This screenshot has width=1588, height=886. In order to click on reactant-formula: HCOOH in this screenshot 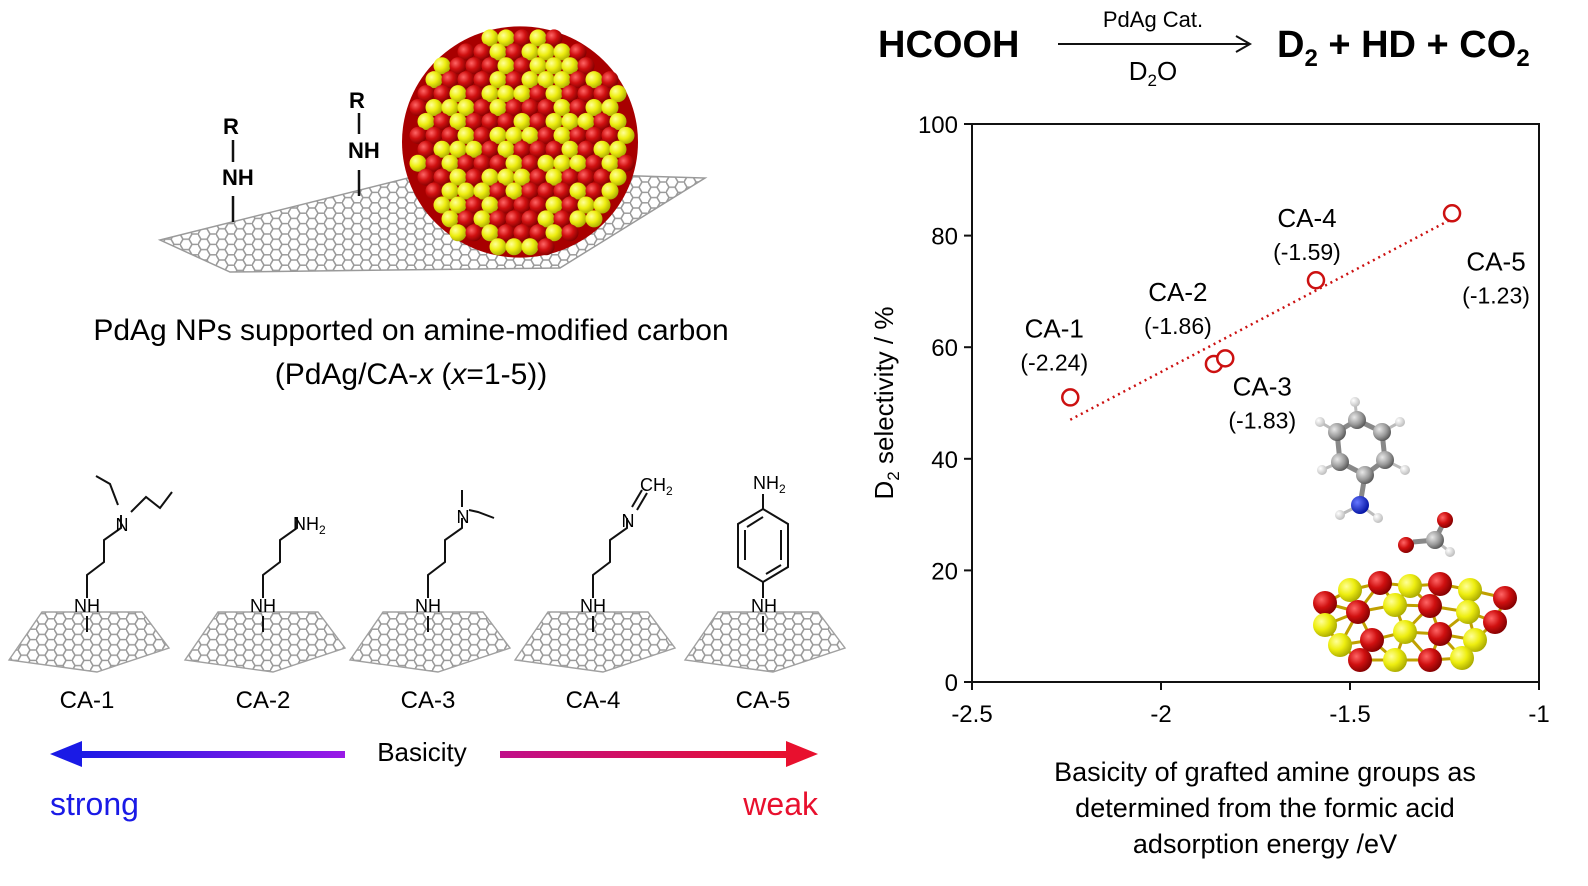, I will do `click(948, 45)`.